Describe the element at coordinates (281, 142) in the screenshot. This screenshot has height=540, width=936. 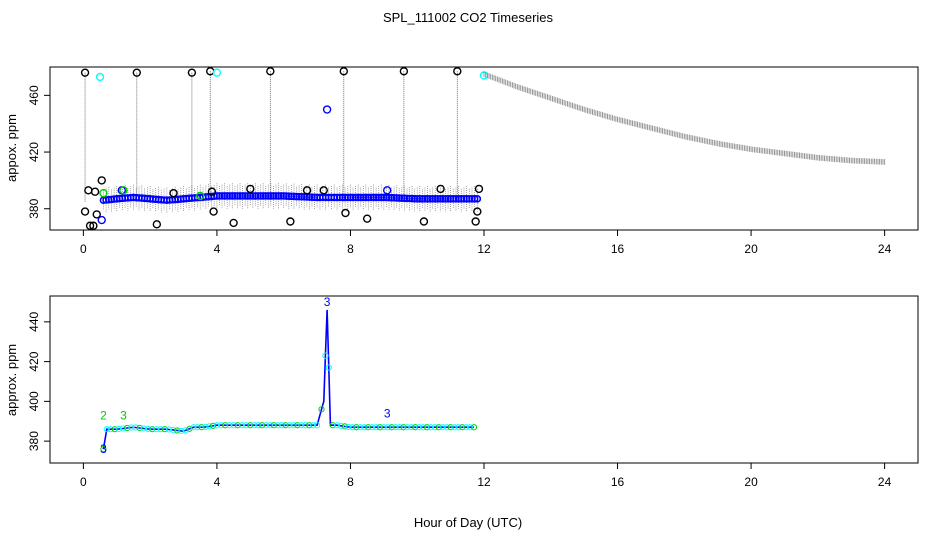
I see `top-error-bars` at that location.